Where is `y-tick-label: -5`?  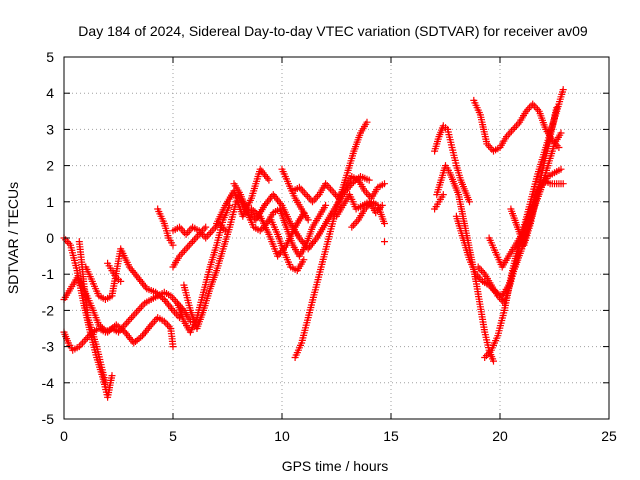
y-tick-label: -5 is located at coordinates (48, 419).